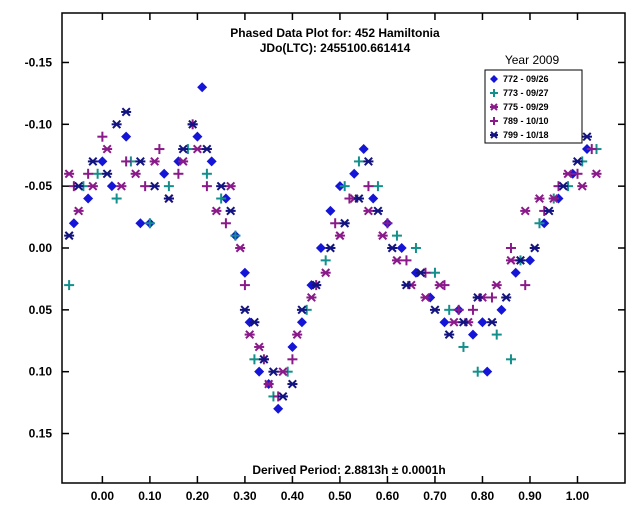 The image size is (638, 512). What do you see at coordinates (526, 107) in the screenshot?
I see `legend-label-2: 775 - 09/29` at bounding box center [526, 107].